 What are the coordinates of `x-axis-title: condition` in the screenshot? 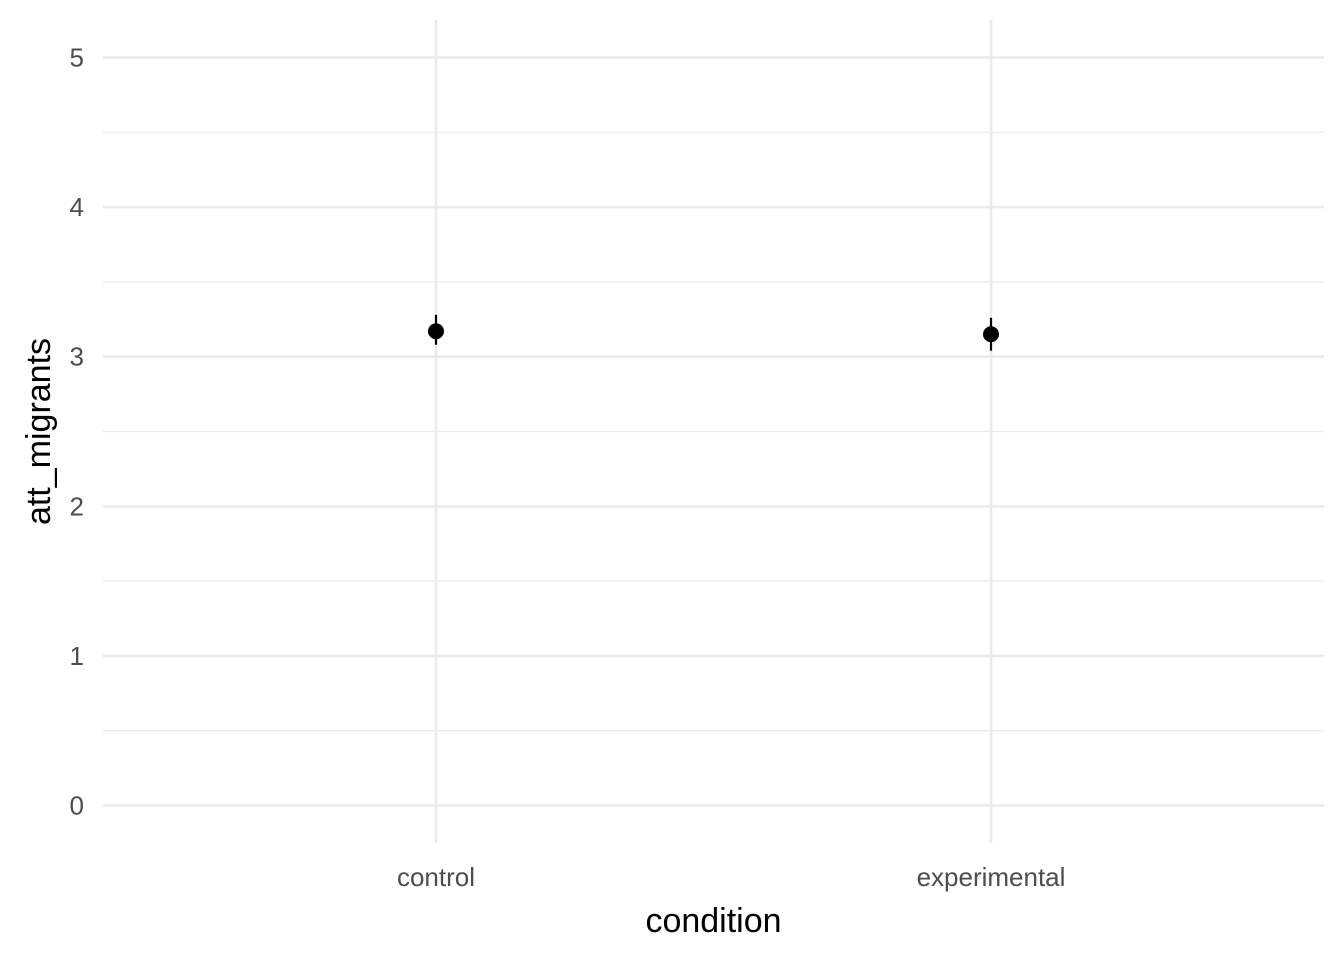 It's located at (713, 921).